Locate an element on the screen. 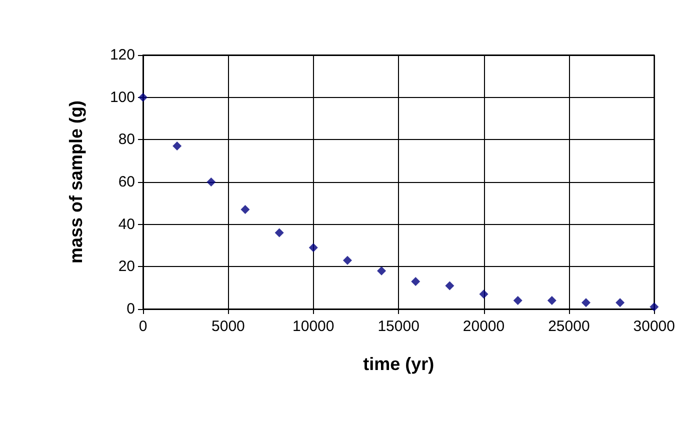 The image size is (686, 421). x-tick-label: 15000 is located at coordinates (399, 326).